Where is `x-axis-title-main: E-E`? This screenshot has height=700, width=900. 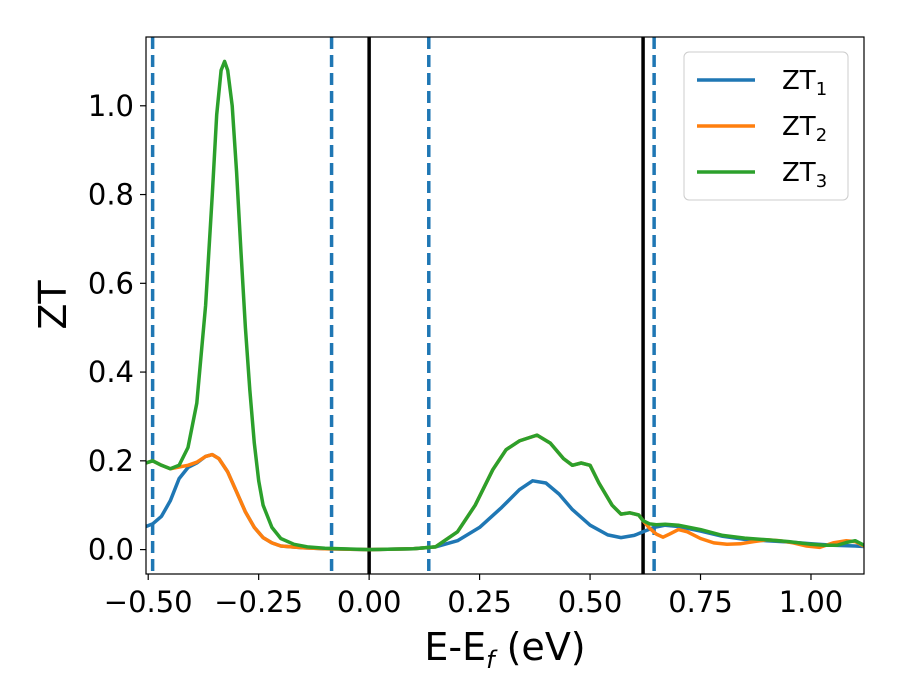 x-axis-title-main: E-E is located at coordinates (455, 647).